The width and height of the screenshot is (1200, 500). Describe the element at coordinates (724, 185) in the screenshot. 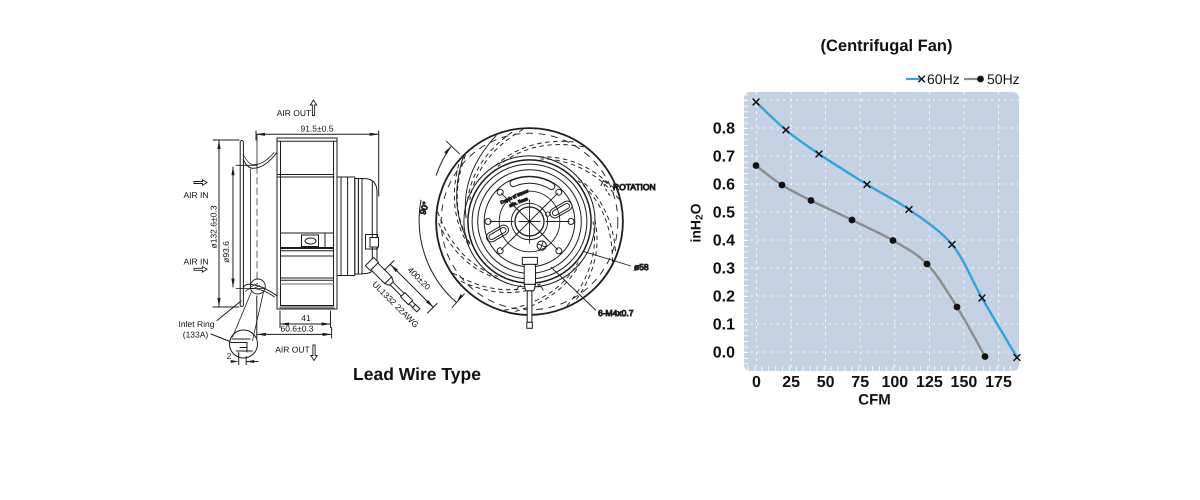

I see `svg-text: 0.6` at that location.